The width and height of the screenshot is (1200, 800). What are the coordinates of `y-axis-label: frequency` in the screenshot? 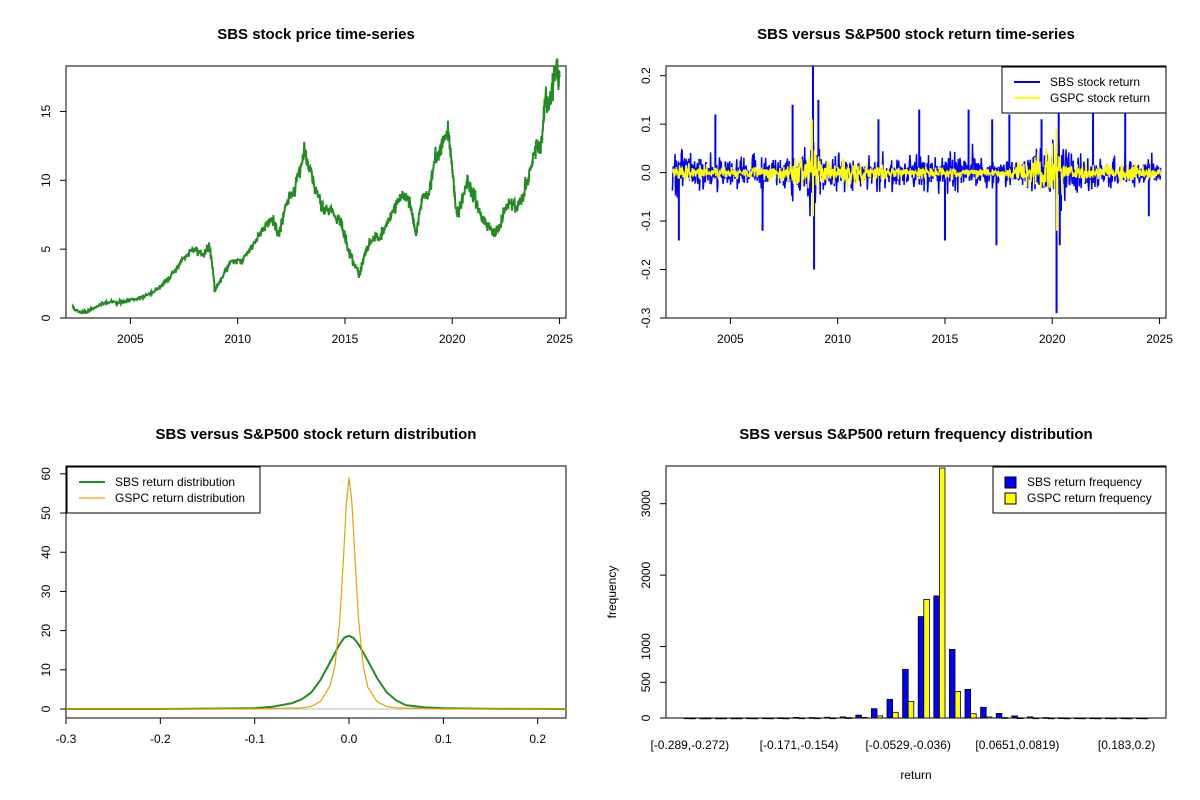 It's located at (612, 592).